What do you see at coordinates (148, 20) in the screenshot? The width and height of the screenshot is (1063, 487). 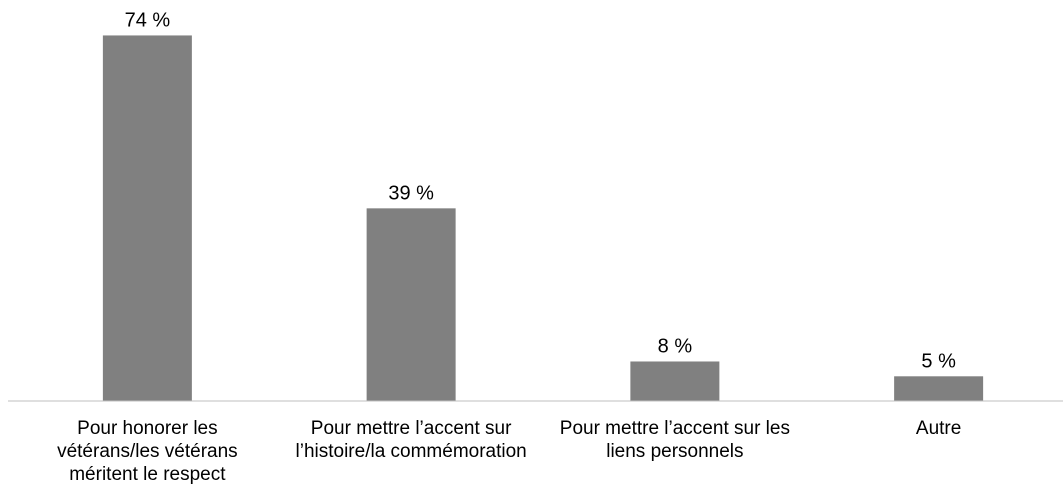 I see `data-label-1: 74 %` at bounding box center [148, 20].